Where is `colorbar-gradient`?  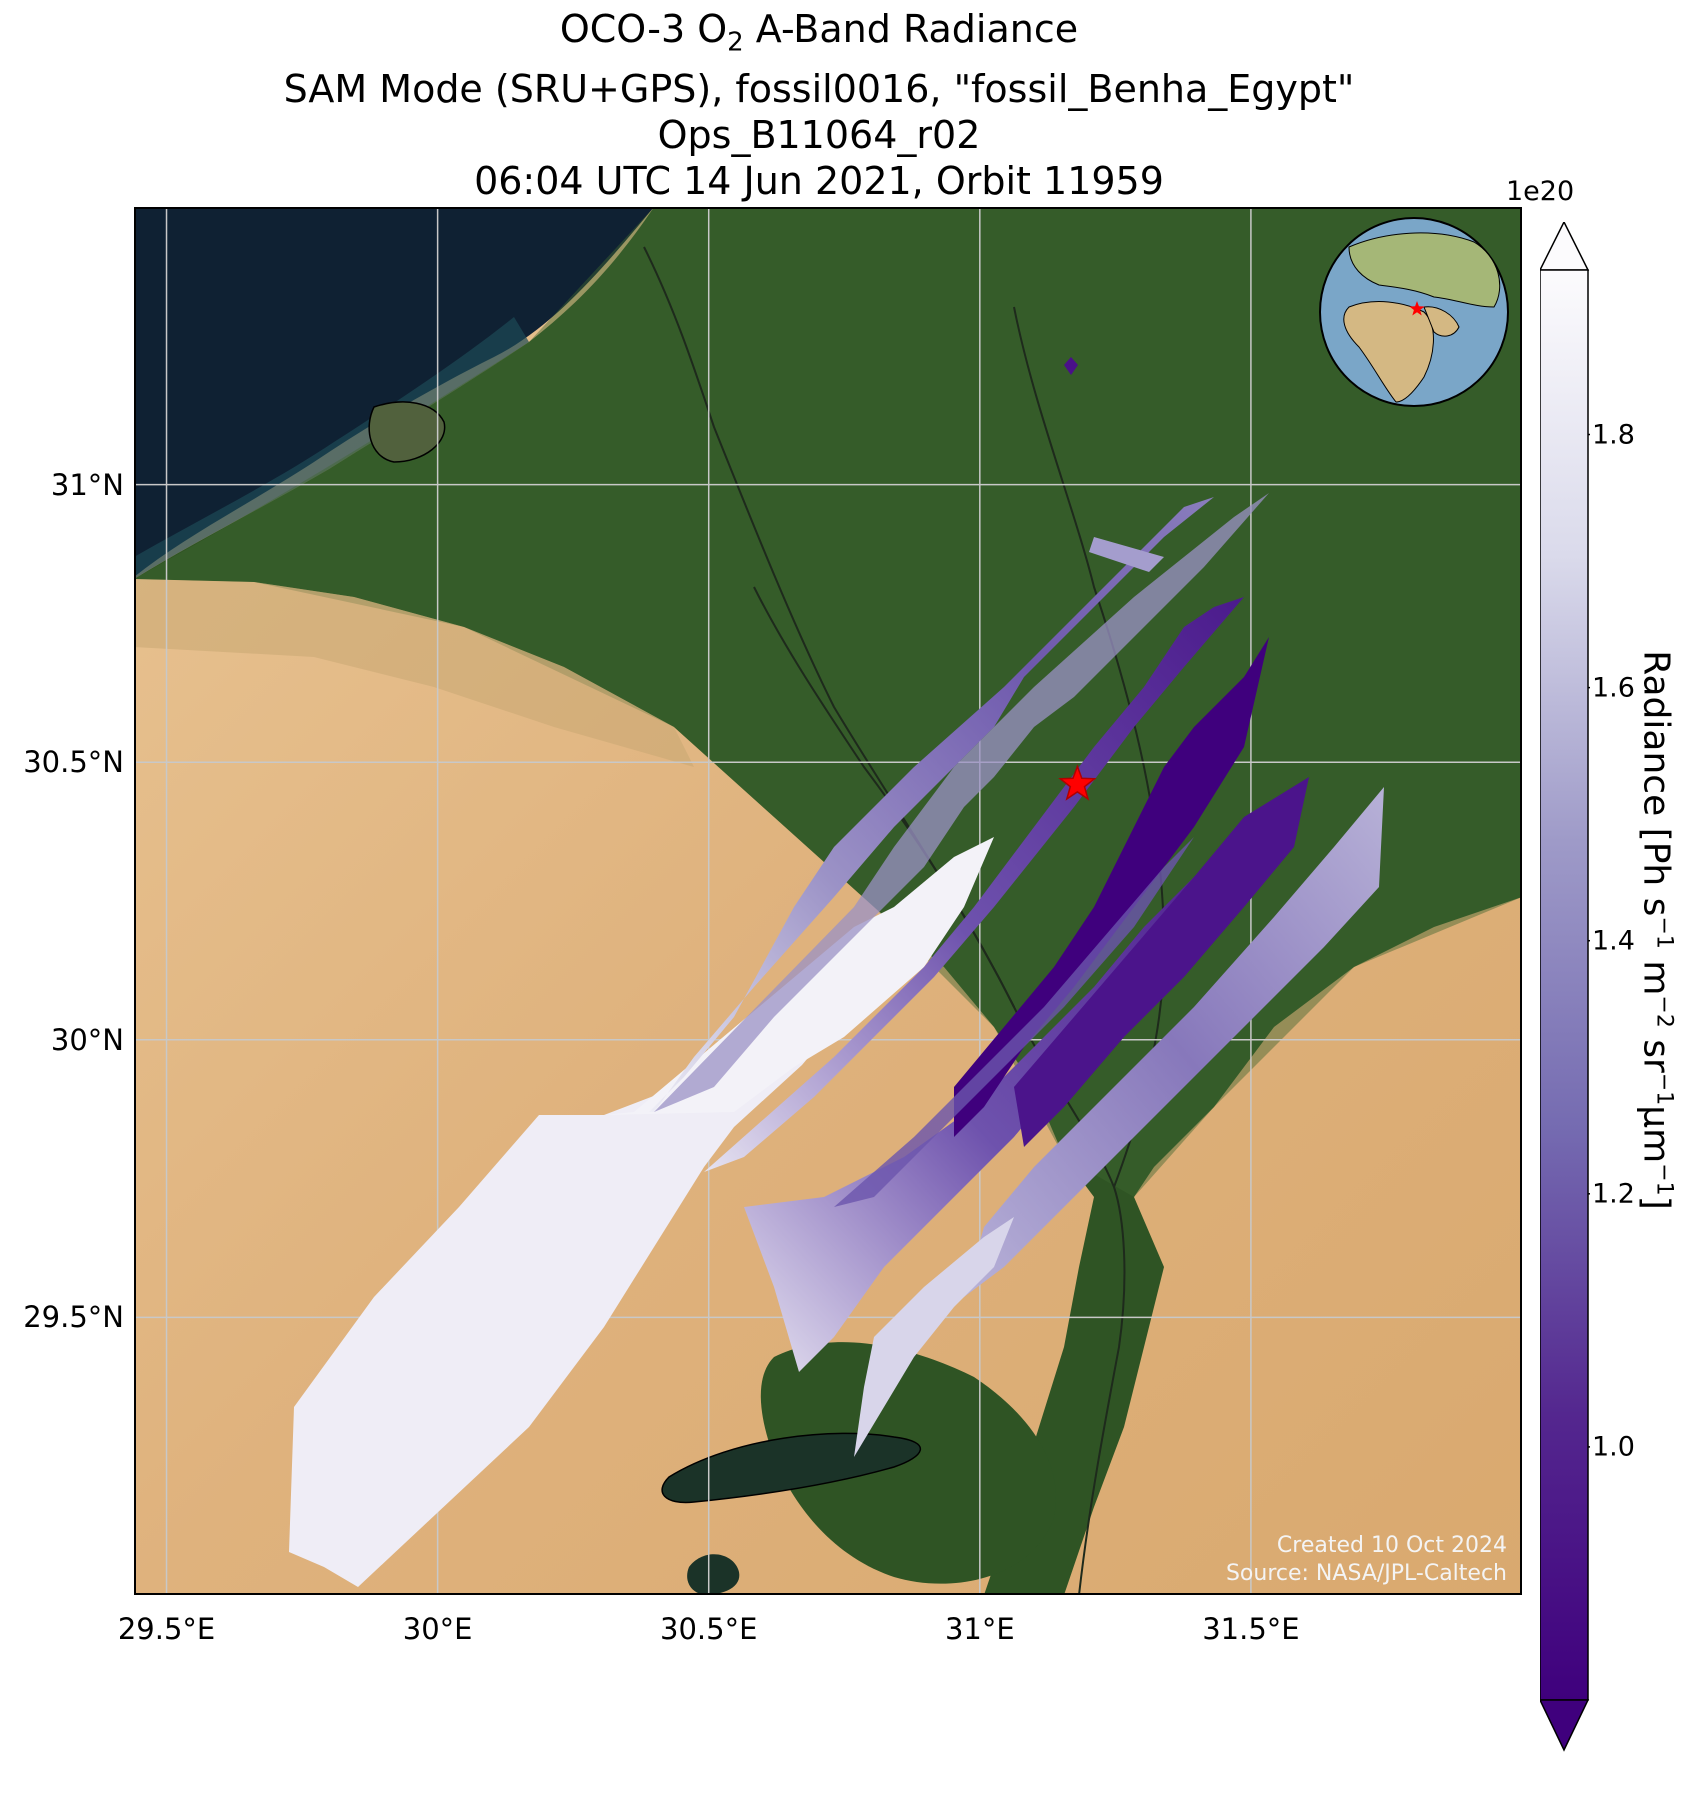
colorbar-gradient is located at coordinates (1564, 985).